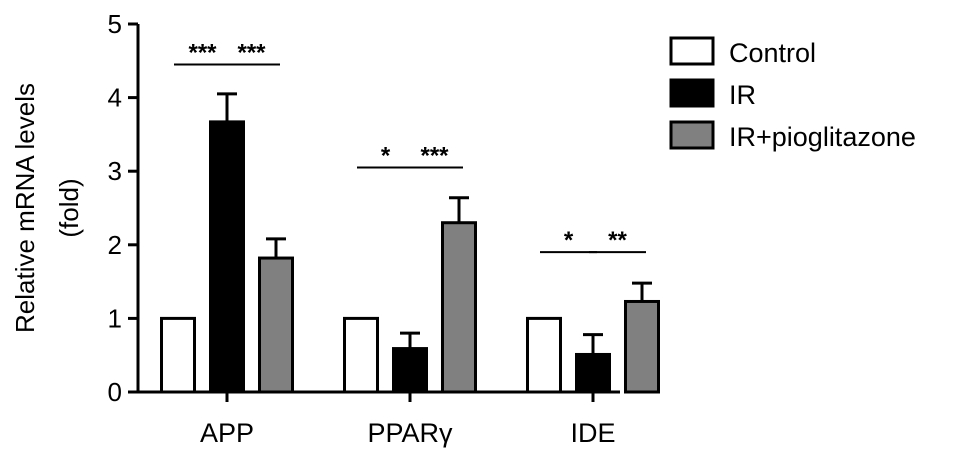  What do you see at coordinates (25, 208) in the screenshot?
I see `y-axis-title-line1: Relative mRNA levels` at bounding box center [25, 208].